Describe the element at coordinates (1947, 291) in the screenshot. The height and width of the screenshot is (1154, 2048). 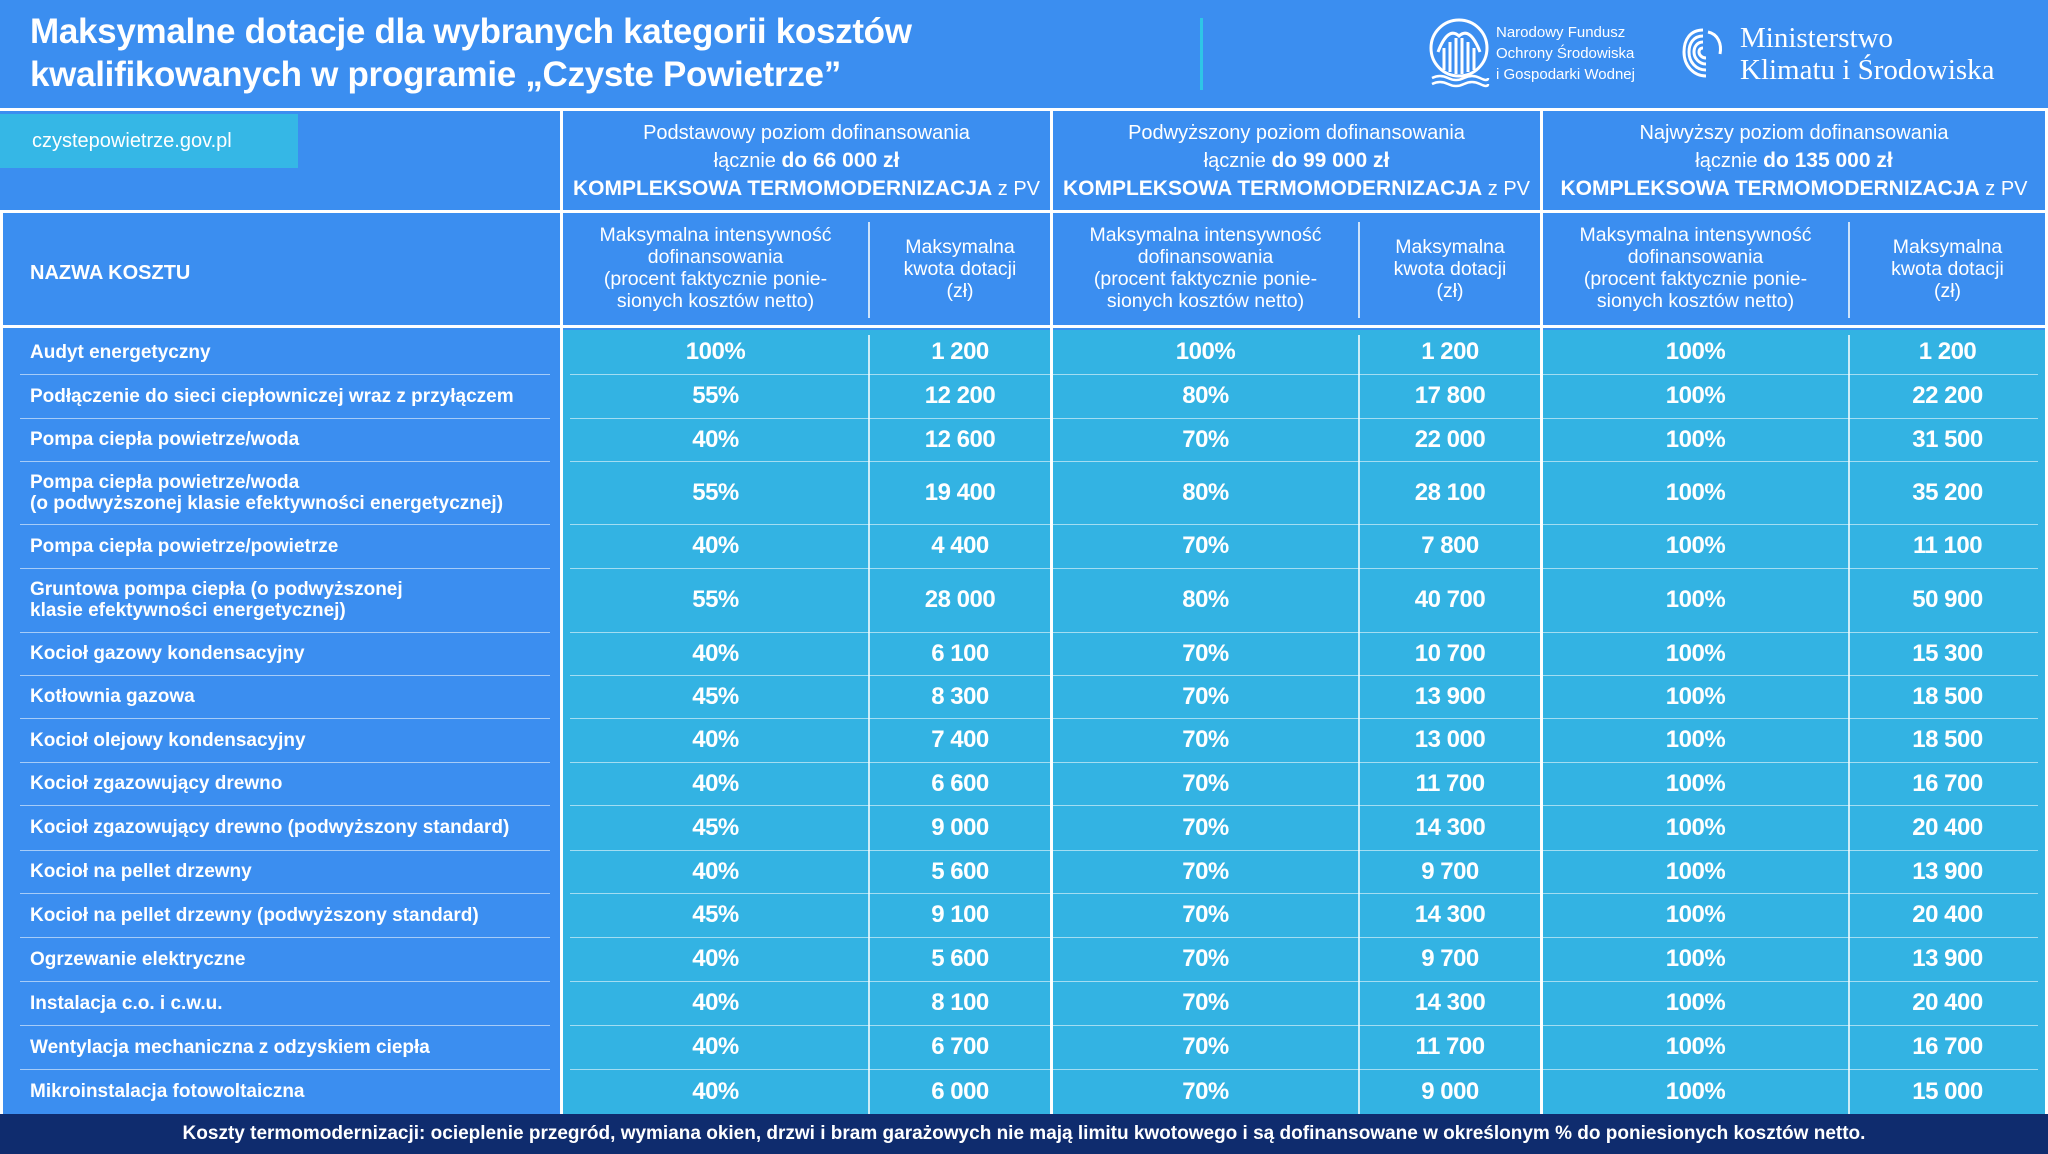
I see `column-header-line: (zł)` at that location.